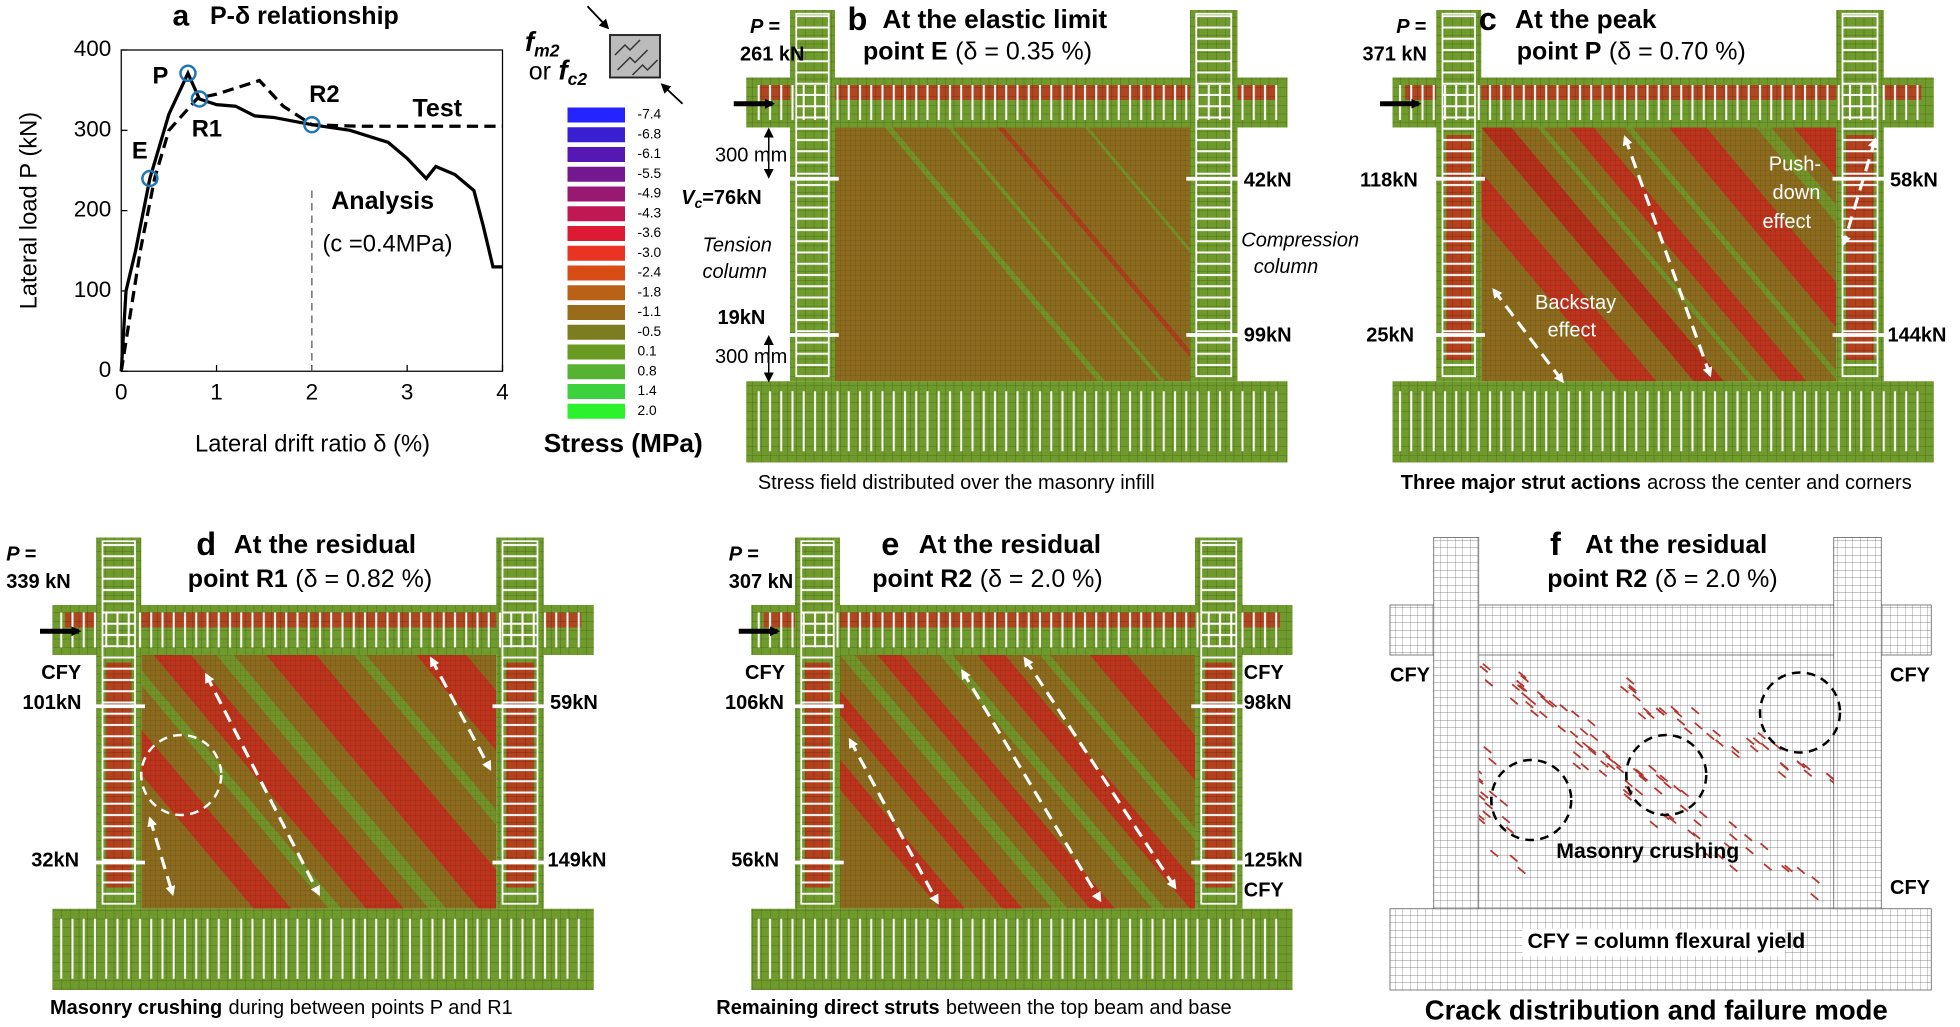  What do you see at coordinates (105, 369) in the screenshot?
I see `y-tick-label: 0` at bounding box center [105, 369].